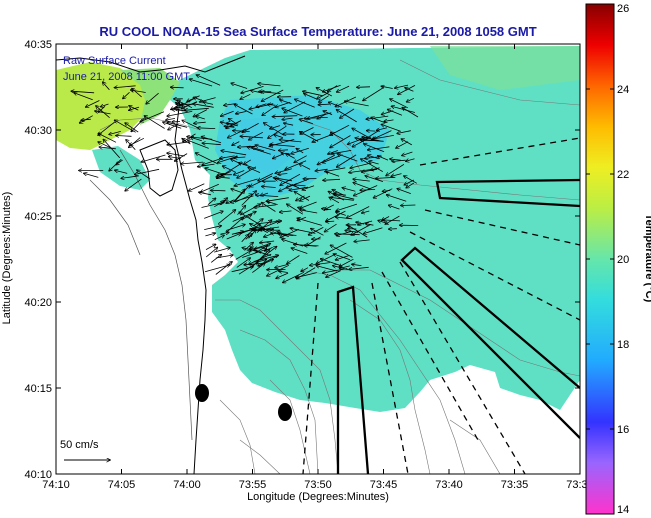  I want to click on colorbar-tick-label: 14, so click(623, 510).